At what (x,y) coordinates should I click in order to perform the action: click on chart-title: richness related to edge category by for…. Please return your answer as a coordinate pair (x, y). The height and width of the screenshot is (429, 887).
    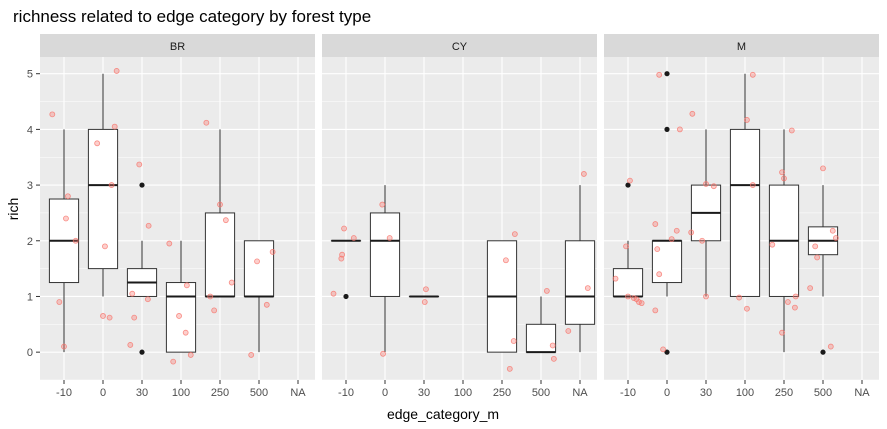
    Looking at the image, I should click on (192, 16).